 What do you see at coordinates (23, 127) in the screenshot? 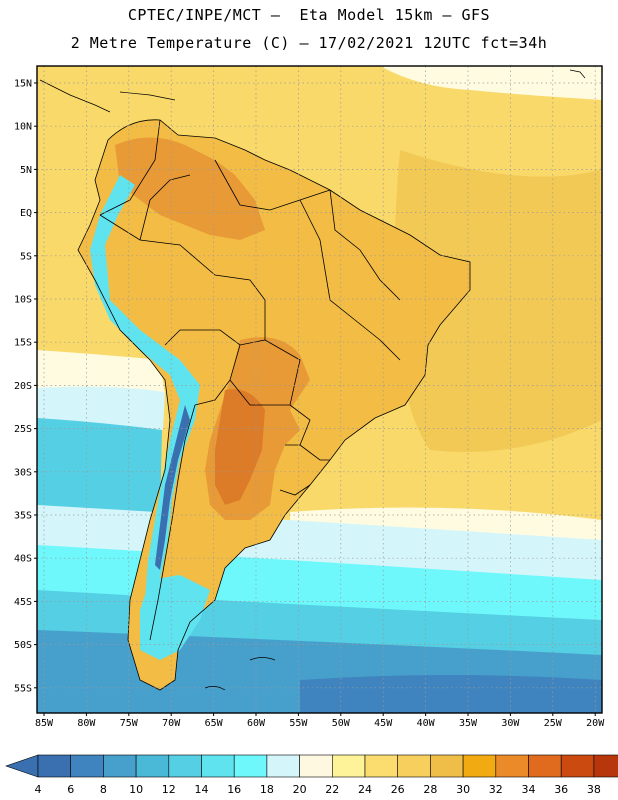
I see `lat-label: 10N` at bounding box center [23, 127].